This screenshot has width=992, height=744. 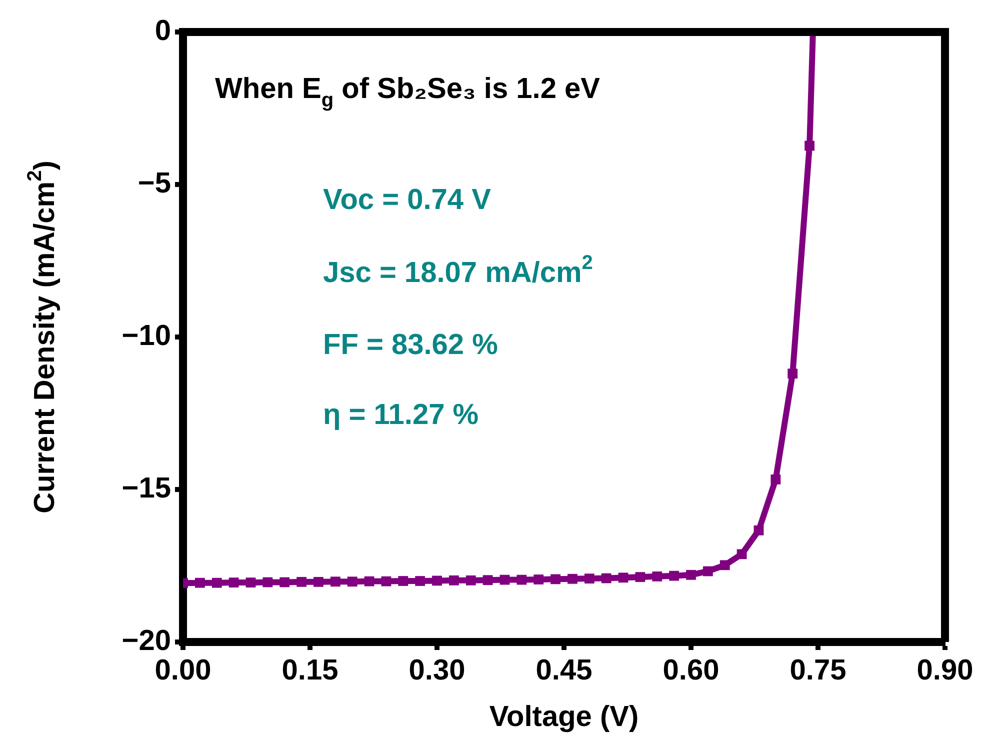 I want to click on x-tick-label: 0.60, so click(x=691, y=670).